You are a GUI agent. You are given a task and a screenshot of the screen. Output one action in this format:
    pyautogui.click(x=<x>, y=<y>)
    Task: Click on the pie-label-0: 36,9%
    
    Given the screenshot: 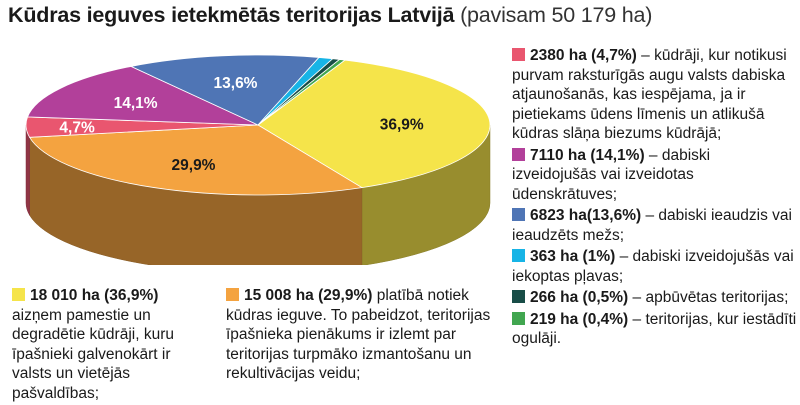 What is the action you would take?
    pyautogui.click(x=402, y=124)
    